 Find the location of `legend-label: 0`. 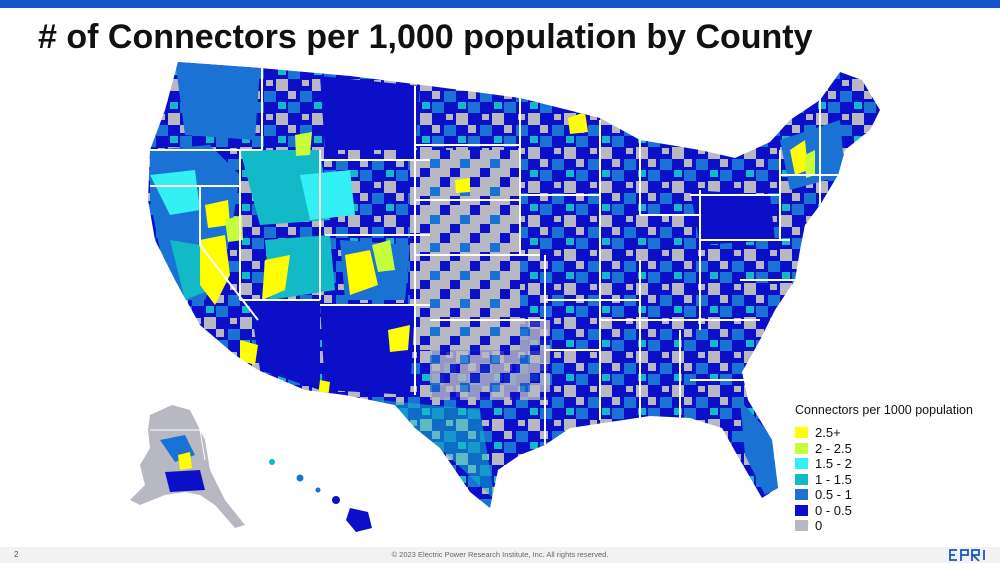

legend-label: 0 is located at coordinates (819, 526).